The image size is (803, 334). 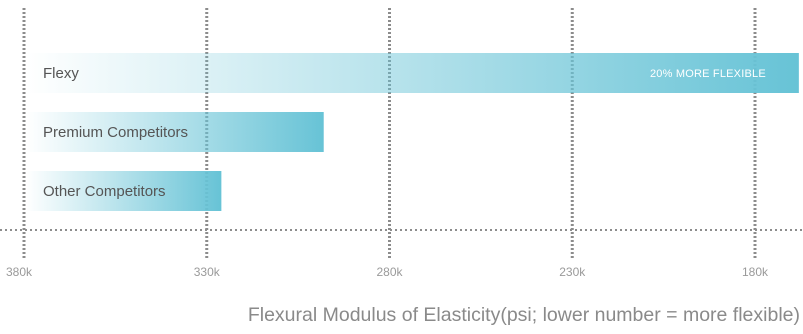 I want to click on category-label: Premium Competitors, so click(x=115, y=132).